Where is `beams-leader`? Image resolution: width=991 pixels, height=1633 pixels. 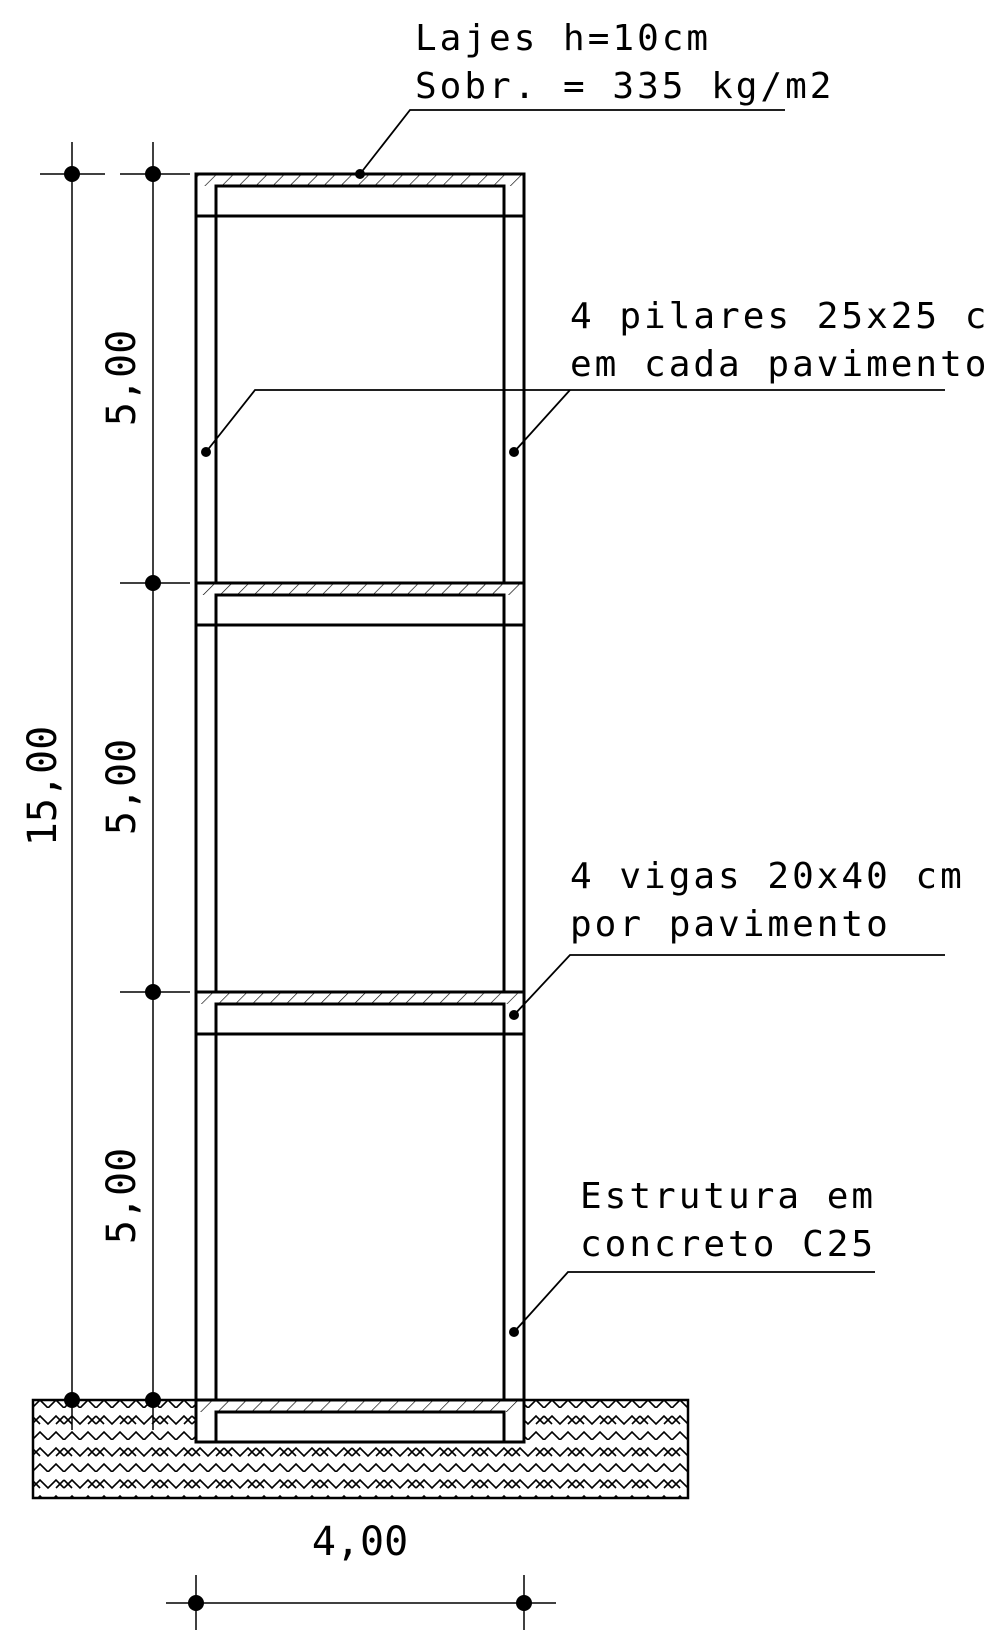
beams-leader is located at coordinates (729, 985).